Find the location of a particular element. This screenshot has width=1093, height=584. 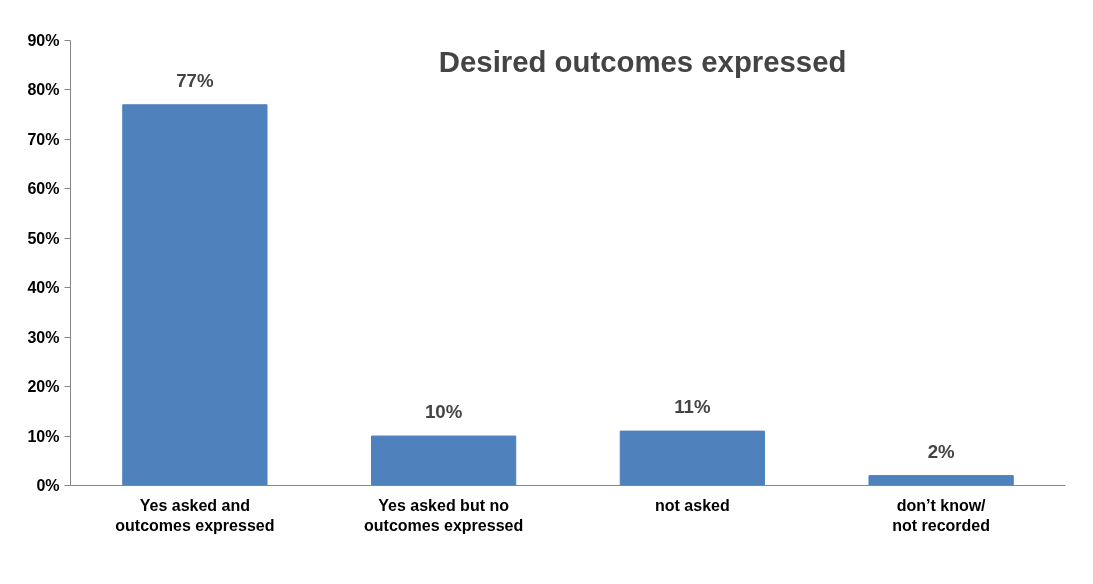

y-tick-label: 0% is located at coordinates (48, 485).